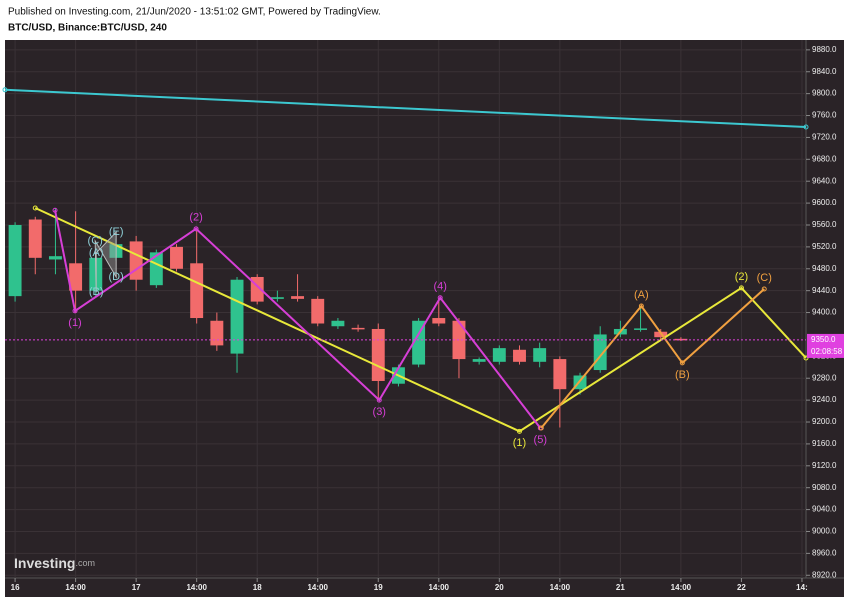 The image size is (844, 597). What do you see at coordinates (824, 377) in the screenshot?
I see `y-tick-label: 9280.0` at bounding box center [824, 377].